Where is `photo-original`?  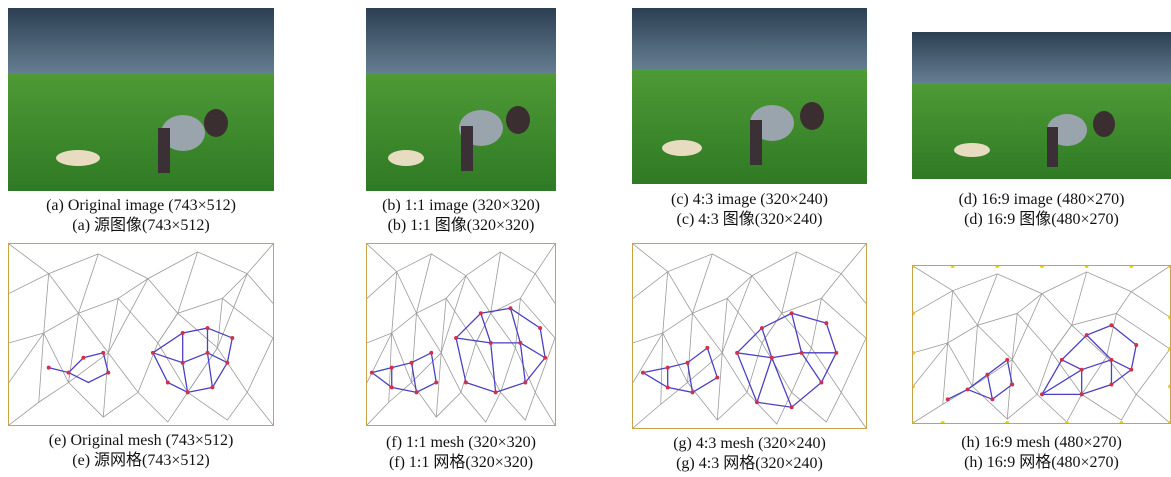 photo-original is located at coordinates (141, 99).